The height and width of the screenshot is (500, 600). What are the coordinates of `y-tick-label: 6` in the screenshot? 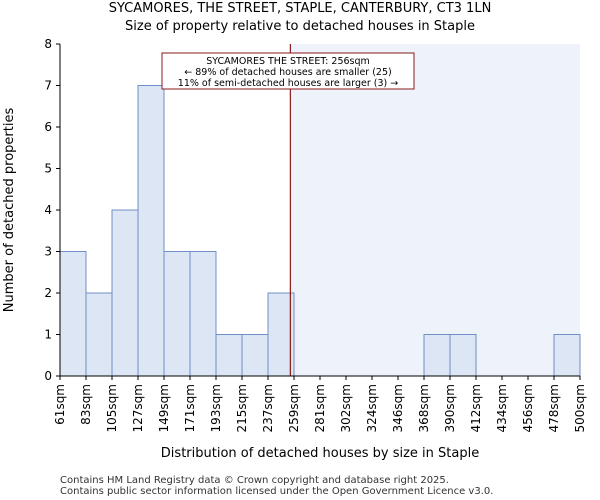 It's located at (48, 127).